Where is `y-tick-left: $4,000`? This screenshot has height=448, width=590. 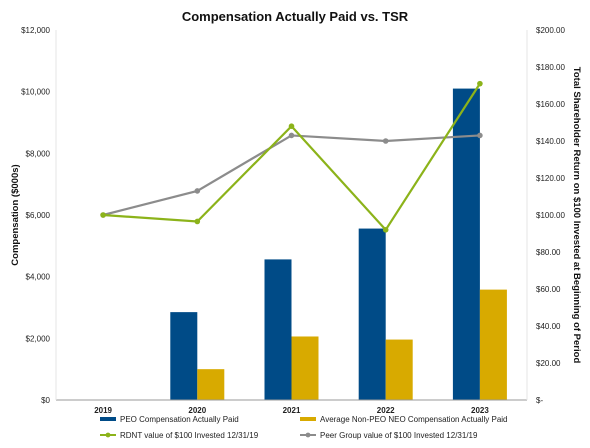 y-tick-left: $4,000 is located at coordinates (38, 277).